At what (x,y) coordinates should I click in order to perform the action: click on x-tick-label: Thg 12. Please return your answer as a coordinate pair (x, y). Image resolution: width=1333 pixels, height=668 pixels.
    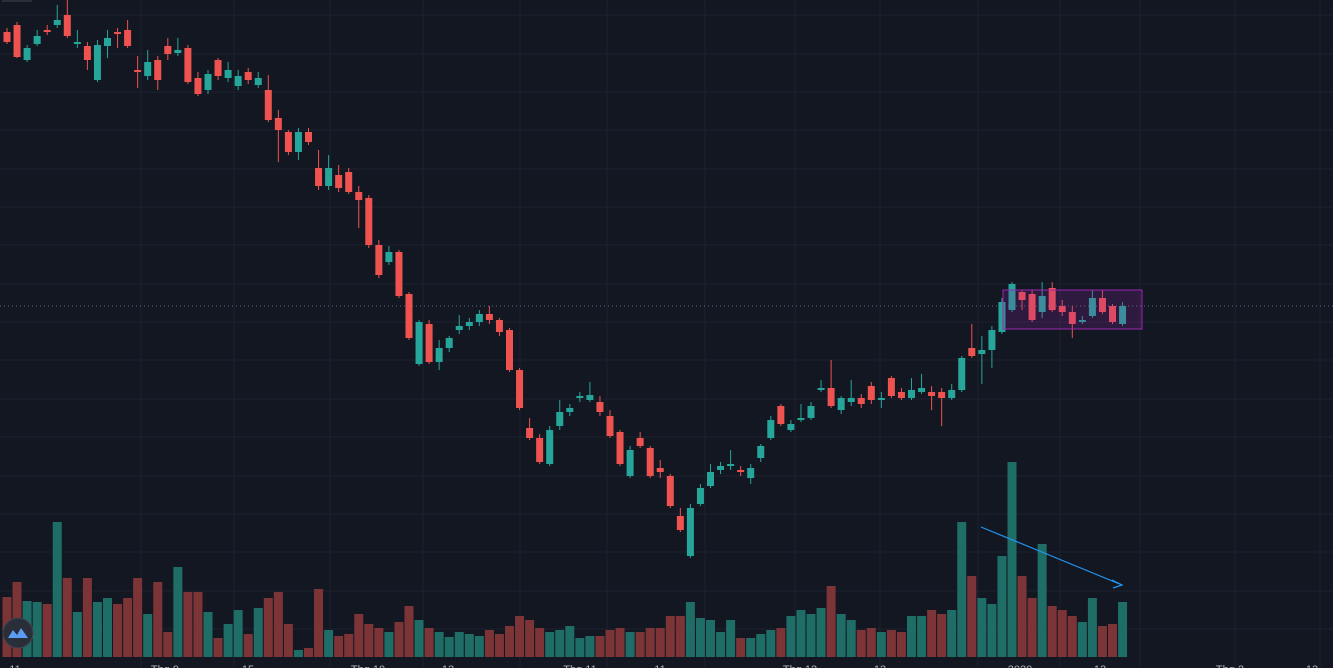
    Looking at the image, I should click on (800, 666).